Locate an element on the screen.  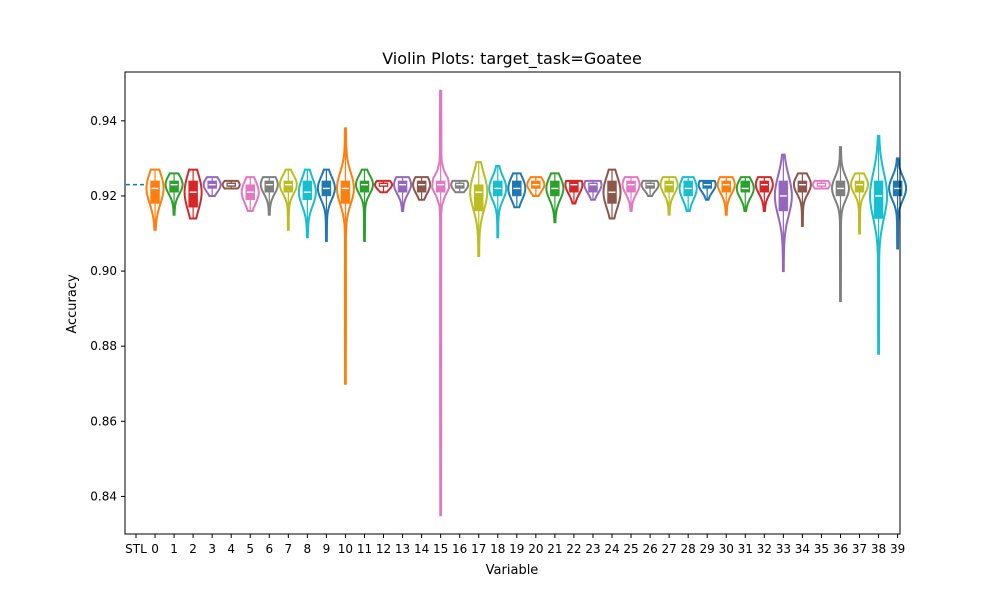
x-tick-label: 26 is located at coordinates (649, 549).